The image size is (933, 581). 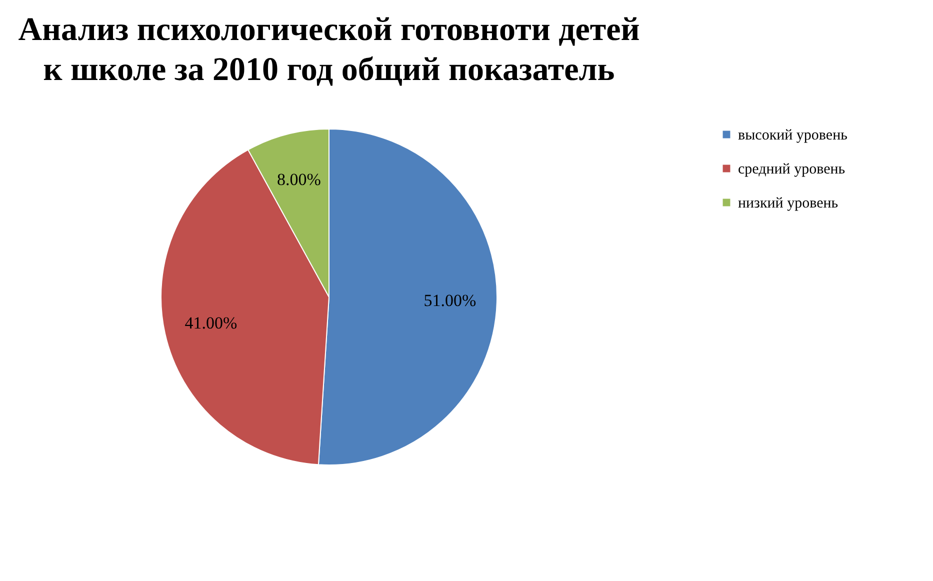 I want to click on legend-label: средний уровень, so click(x=792, y=170).